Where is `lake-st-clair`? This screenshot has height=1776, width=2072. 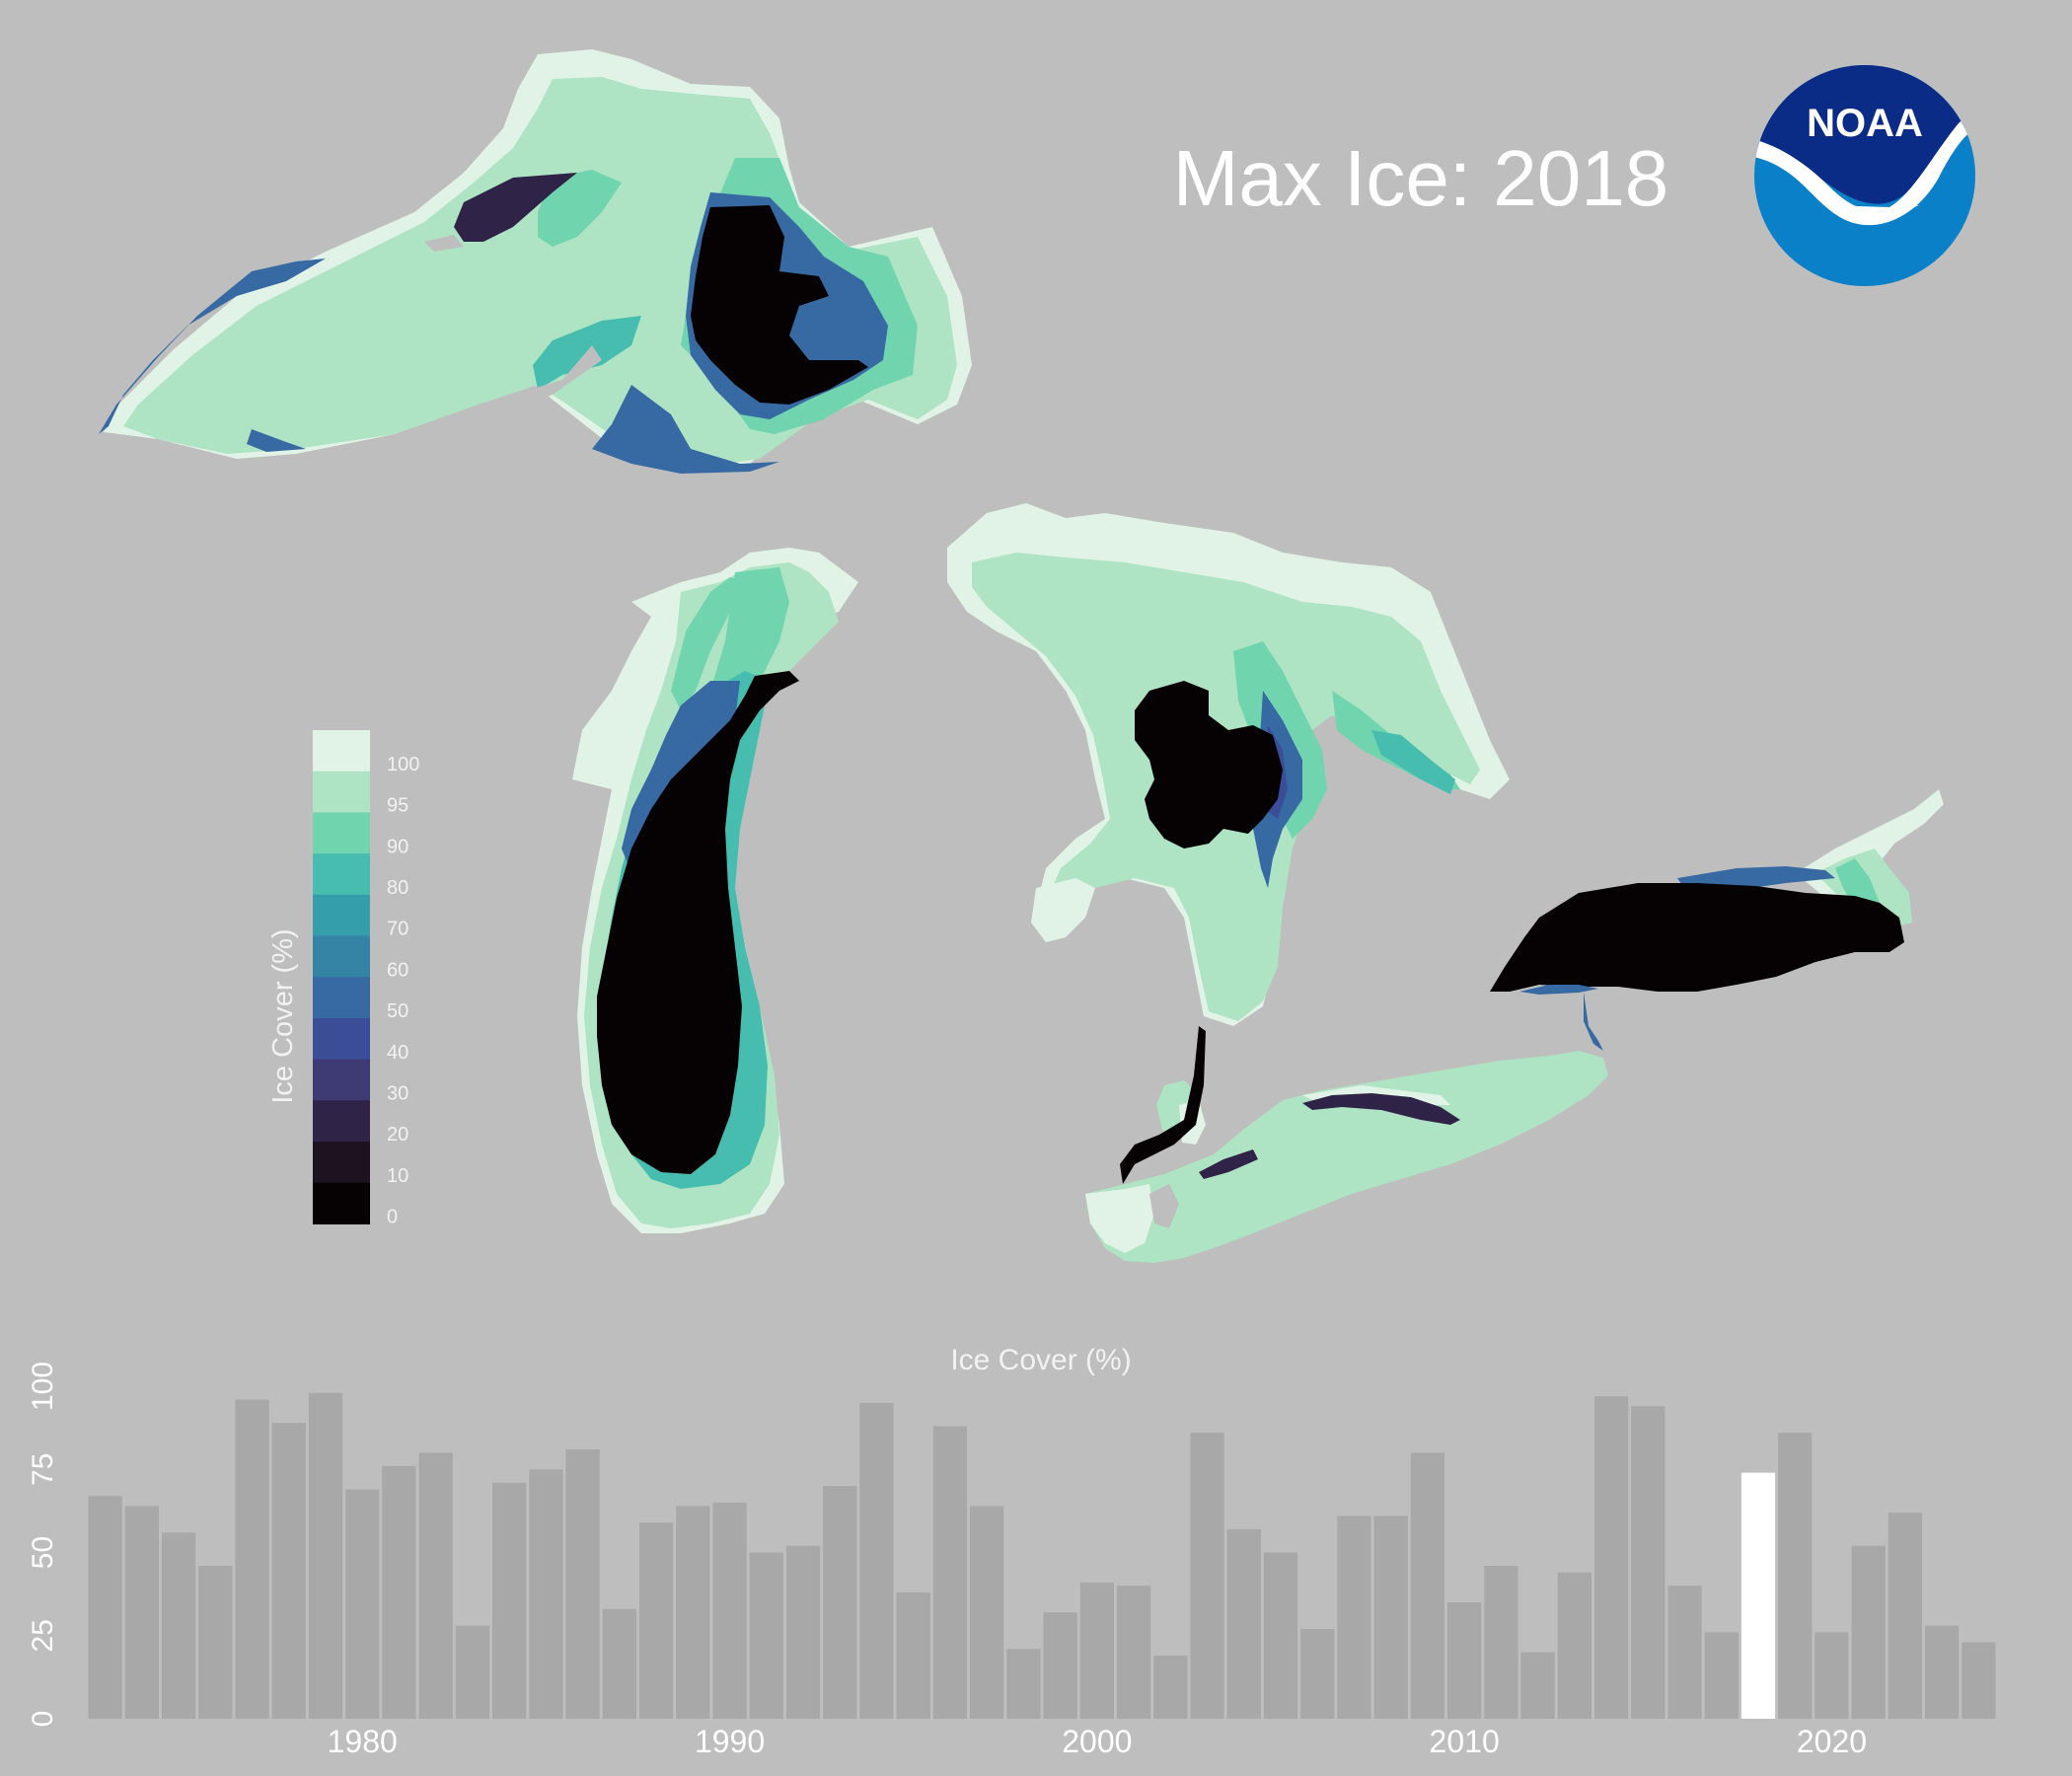
lake-st-clair is located at coordinates (1163, 1105).